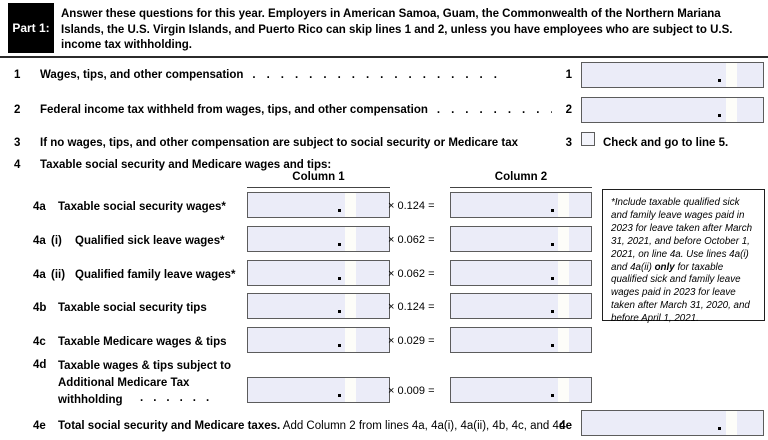 The image size is (768, 440). What do you see at coordinates (142, 207) in the screenshot?
I see `row-4a-label: Taxable social security wages*` at bounding box center [142, 207].